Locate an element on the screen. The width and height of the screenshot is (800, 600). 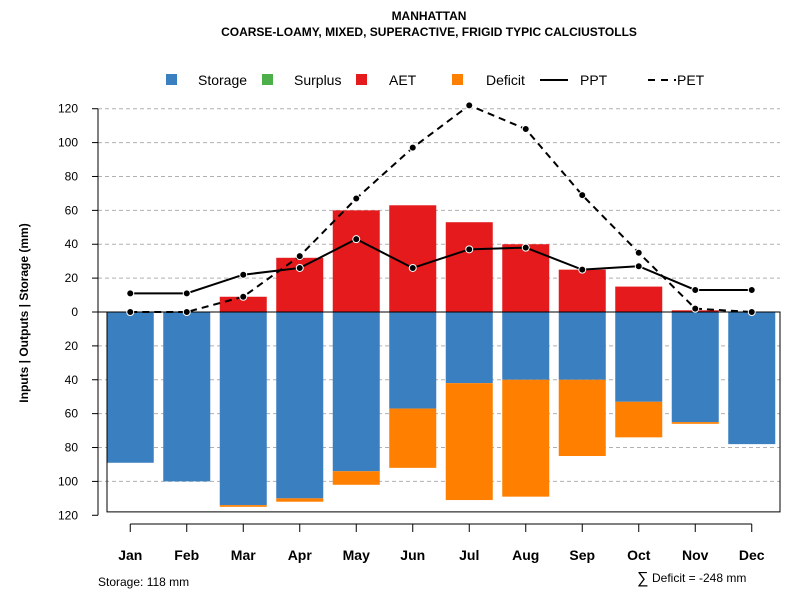
x-tick-label: Nov is located at coordinates (695, 555).